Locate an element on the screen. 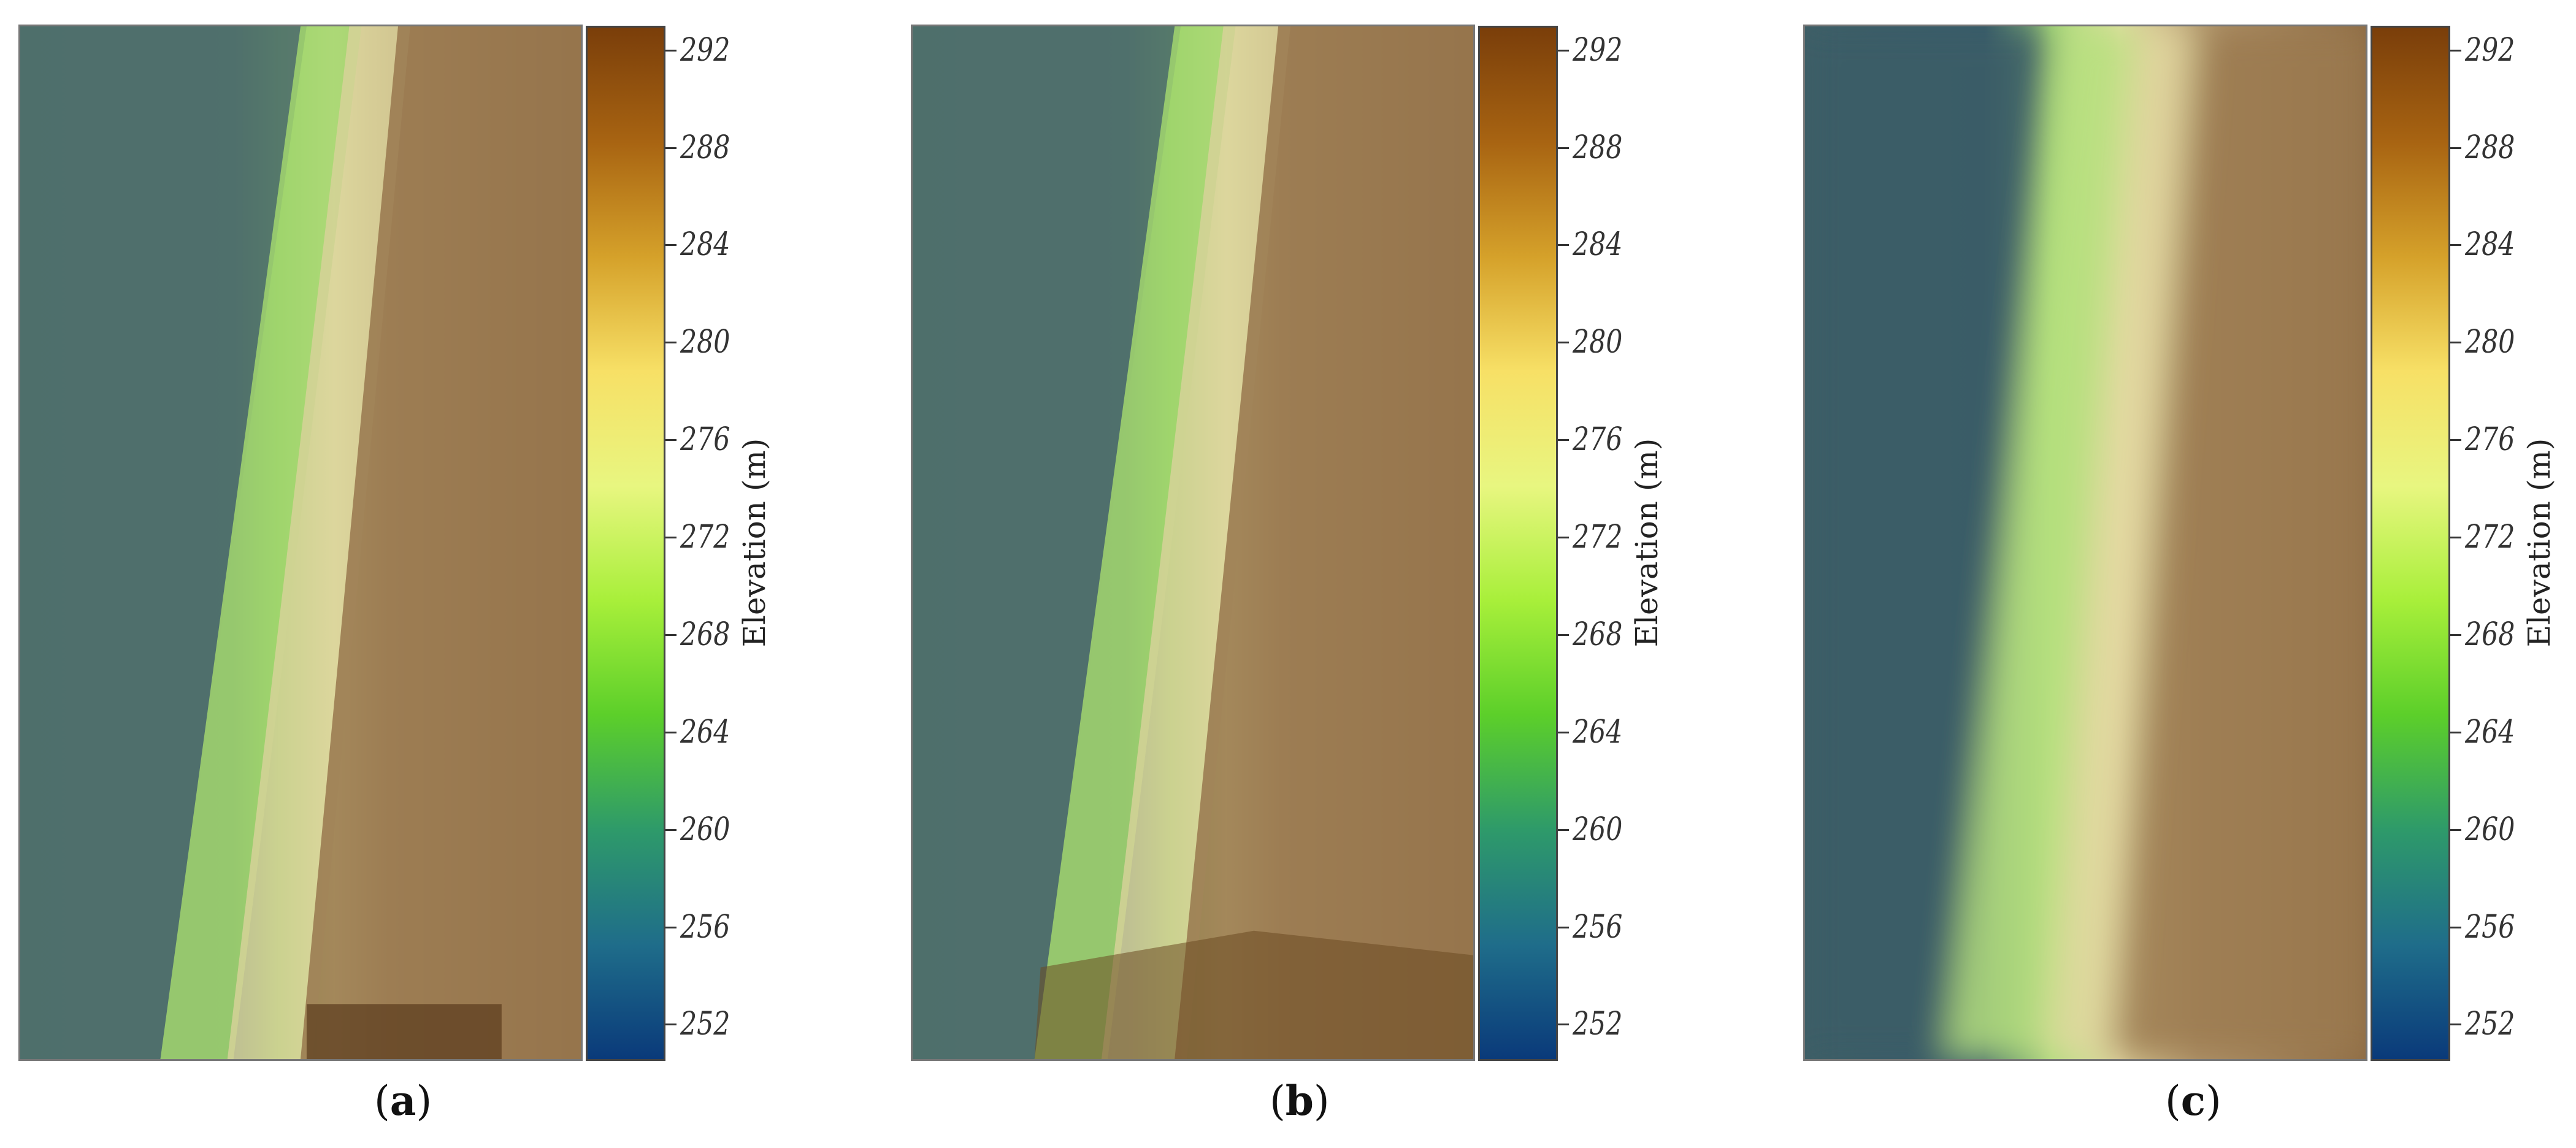  colorbar-c is located at coordinates (2410, 543).